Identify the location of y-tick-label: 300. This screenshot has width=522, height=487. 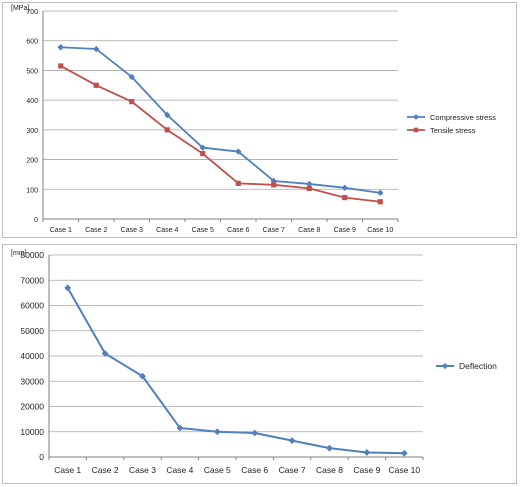
(32, 131).